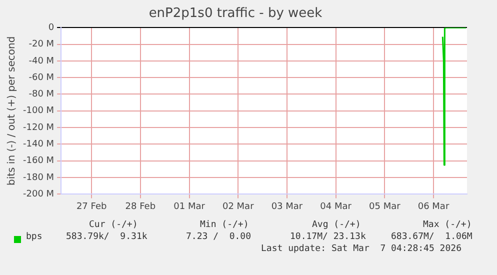  Describe the element at coordinates (219, 237) in the screenshot. I see `text: 7.23 / 0.00` at that location.